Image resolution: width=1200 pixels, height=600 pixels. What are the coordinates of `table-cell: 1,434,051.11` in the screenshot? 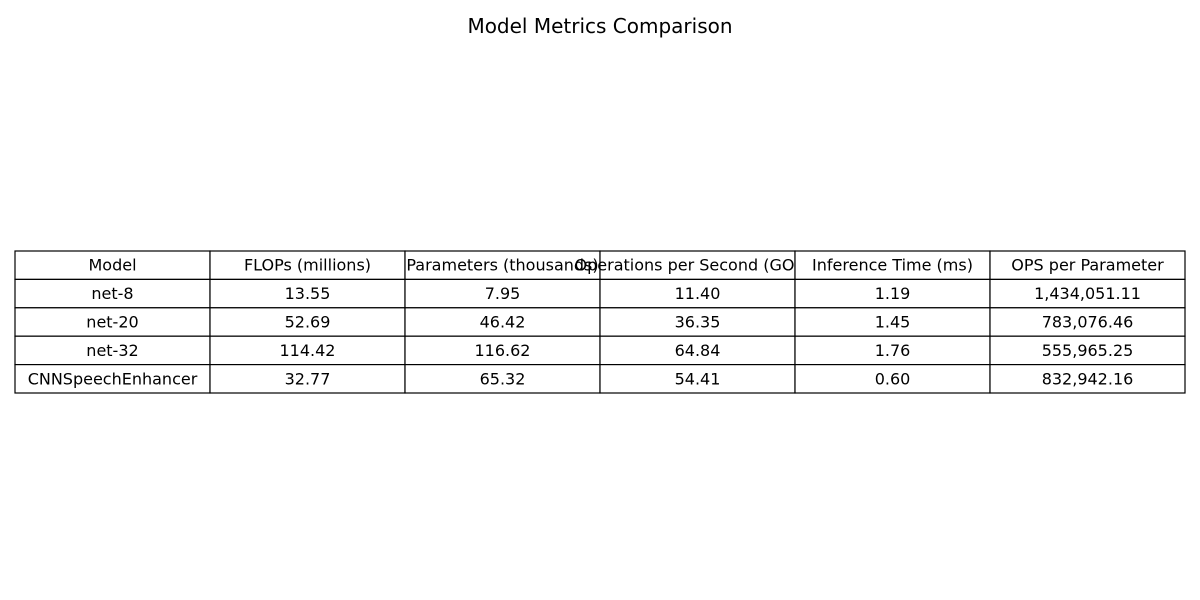 It's located at (1087, 293).